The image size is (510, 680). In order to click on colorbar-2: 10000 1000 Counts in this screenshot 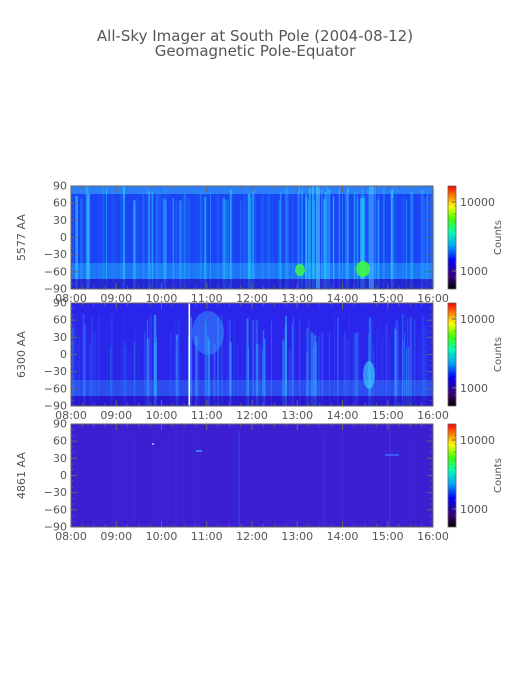, I will do `click(475, 354)`.